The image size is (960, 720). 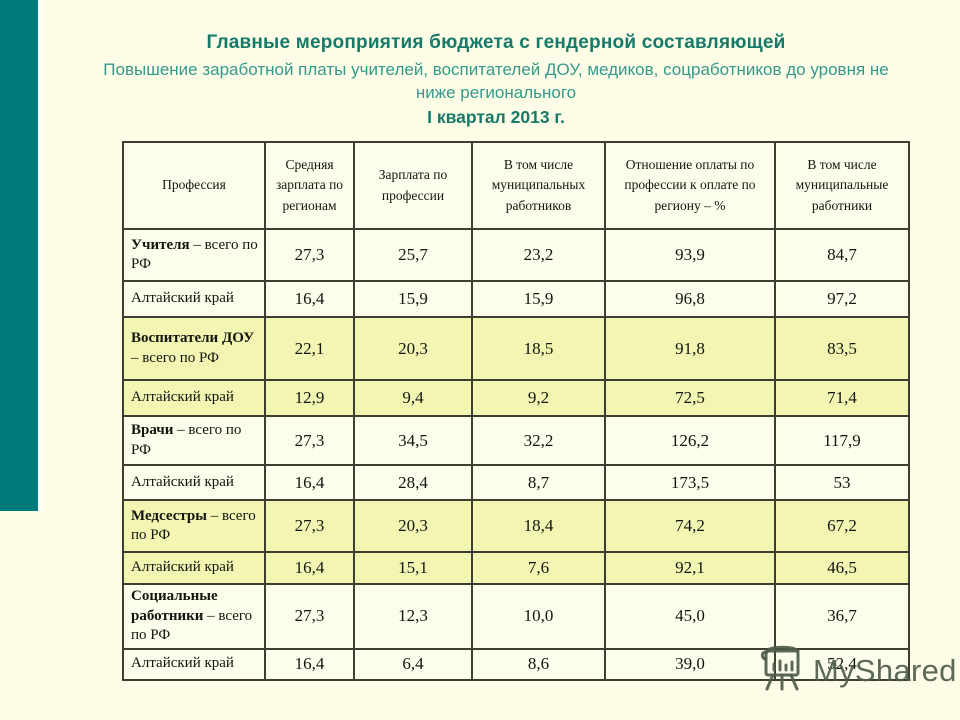 I want to click on column-header: Средняя зарплата по регионам, so click(x=309, y=185).